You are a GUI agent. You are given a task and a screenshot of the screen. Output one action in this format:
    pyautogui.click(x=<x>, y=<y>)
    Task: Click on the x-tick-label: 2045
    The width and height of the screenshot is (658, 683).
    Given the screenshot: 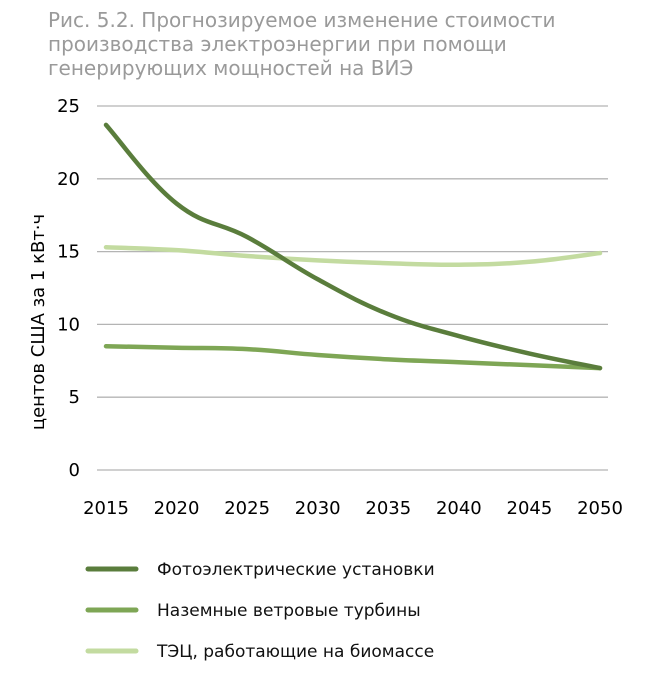 What is the action you would take?
    pyautogui.click(x=530, y=508)
    